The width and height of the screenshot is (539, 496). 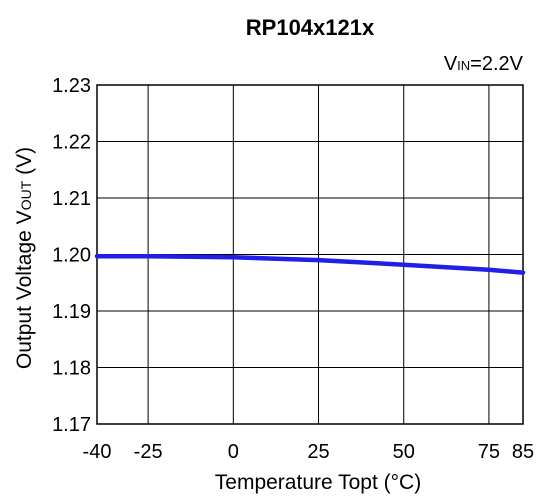 What do you see at coordinates (71, 199) in the screenshot?
I see `y-tick-label: 1.21` at bounding box center [71, 199].